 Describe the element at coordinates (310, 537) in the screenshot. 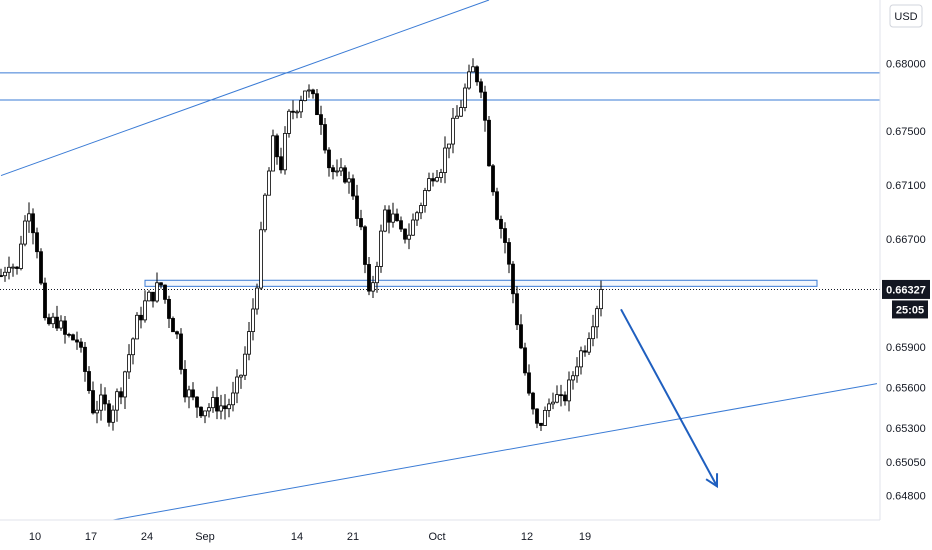

I see `time-axis: 10 17 24 Sep 14 21 Oct 12 19` at that location.